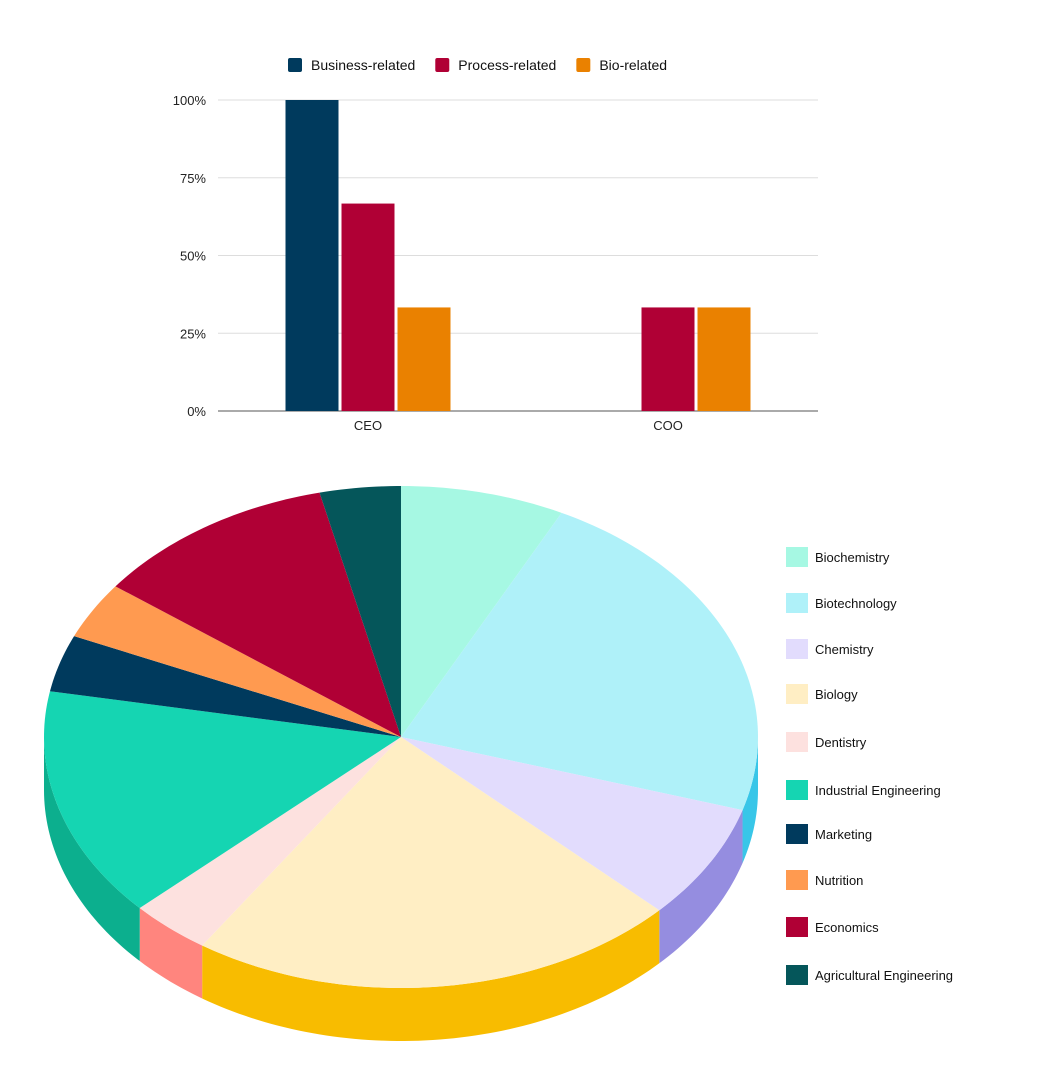 This screenshot has width=1037, height=1065. What do you see at coordinates (431, 975) in the screenshot?
I see `pie-side-biology` at bounding box center [431, 975].